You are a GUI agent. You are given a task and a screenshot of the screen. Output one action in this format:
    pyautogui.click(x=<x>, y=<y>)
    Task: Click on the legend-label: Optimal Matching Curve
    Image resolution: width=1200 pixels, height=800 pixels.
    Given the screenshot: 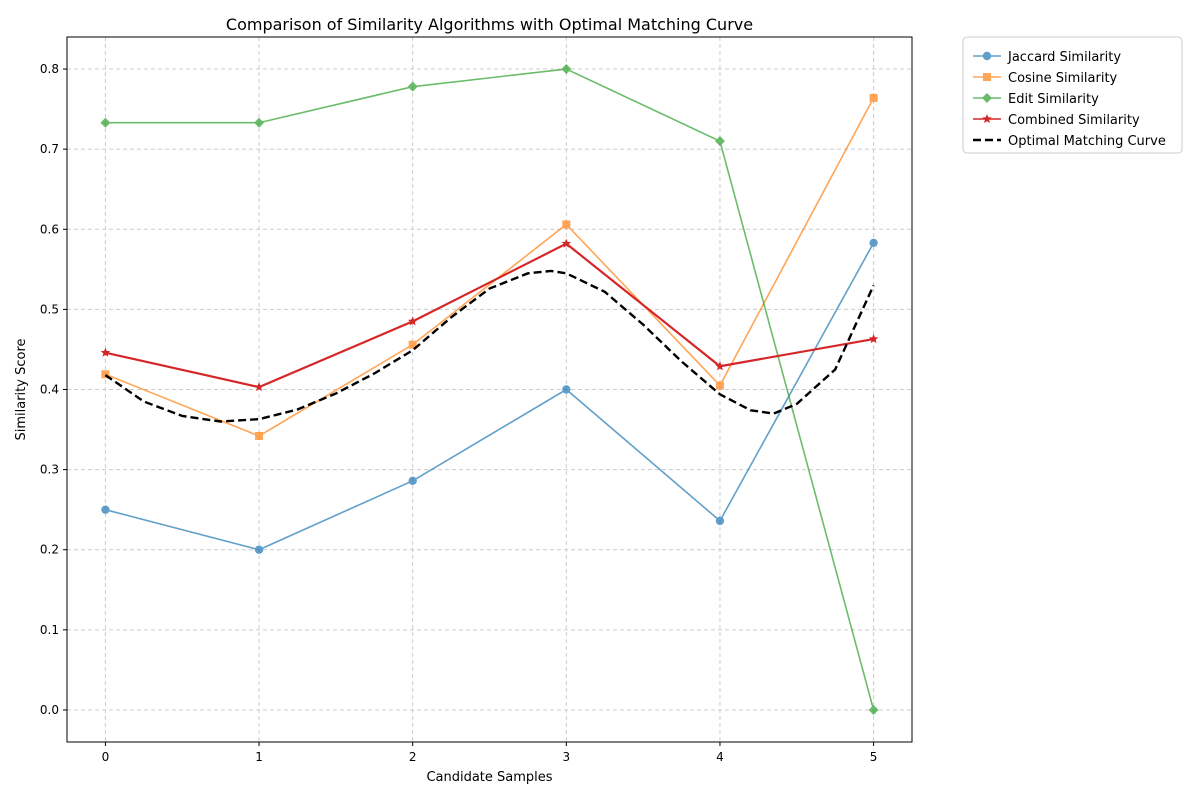 What is the action you would take?
    pyautogui.click(x=1087, y=141)
    